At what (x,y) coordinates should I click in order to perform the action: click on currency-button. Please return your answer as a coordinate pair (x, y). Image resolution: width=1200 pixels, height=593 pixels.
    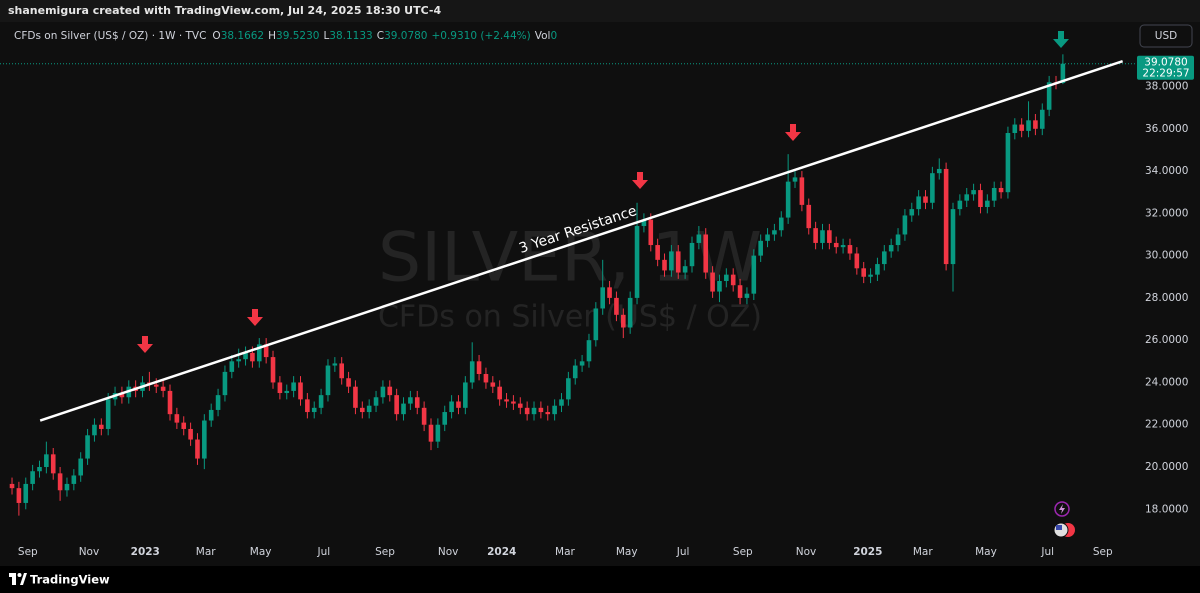
    Looking at the image, I should click on (1166, 36).